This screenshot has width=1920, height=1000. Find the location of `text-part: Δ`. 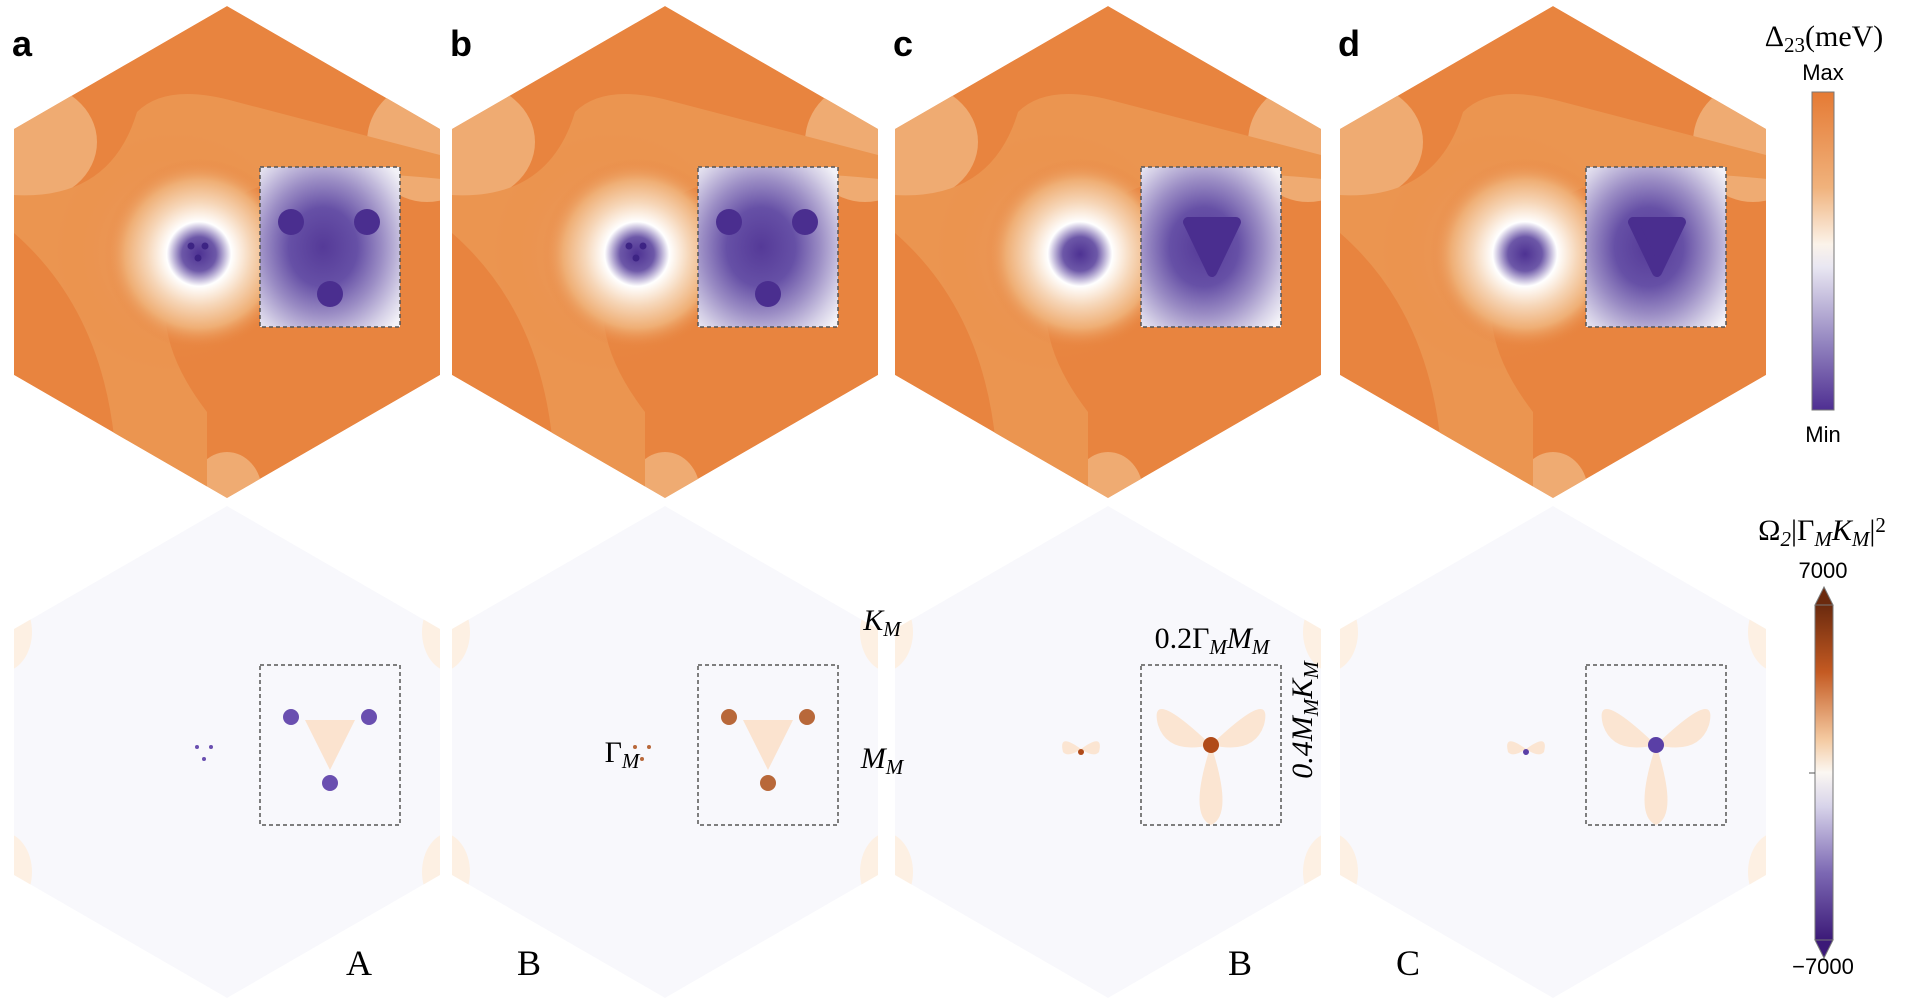

text-part: Δ is located at coordinates (1774, 36).